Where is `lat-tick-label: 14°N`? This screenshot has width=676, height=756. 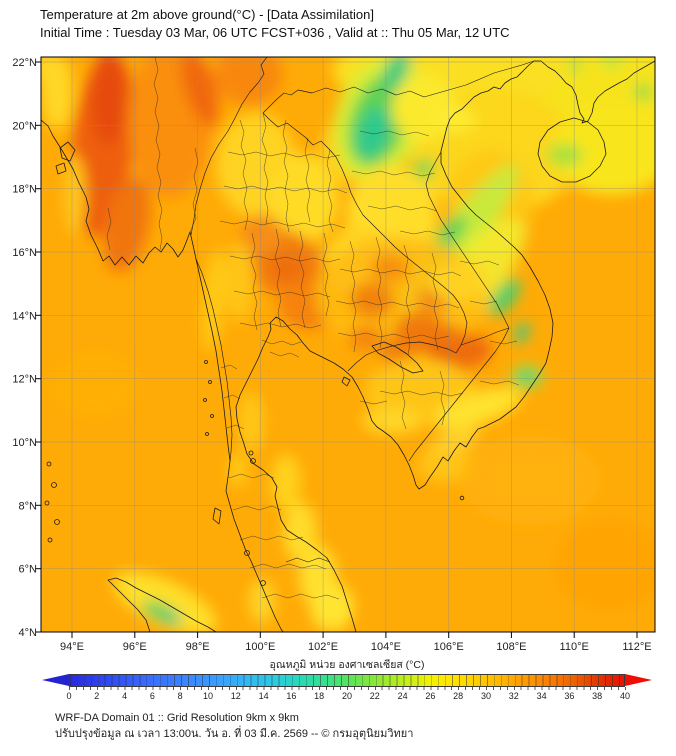 lat-tick-label: 14°N is located at coordinates (24, 316).